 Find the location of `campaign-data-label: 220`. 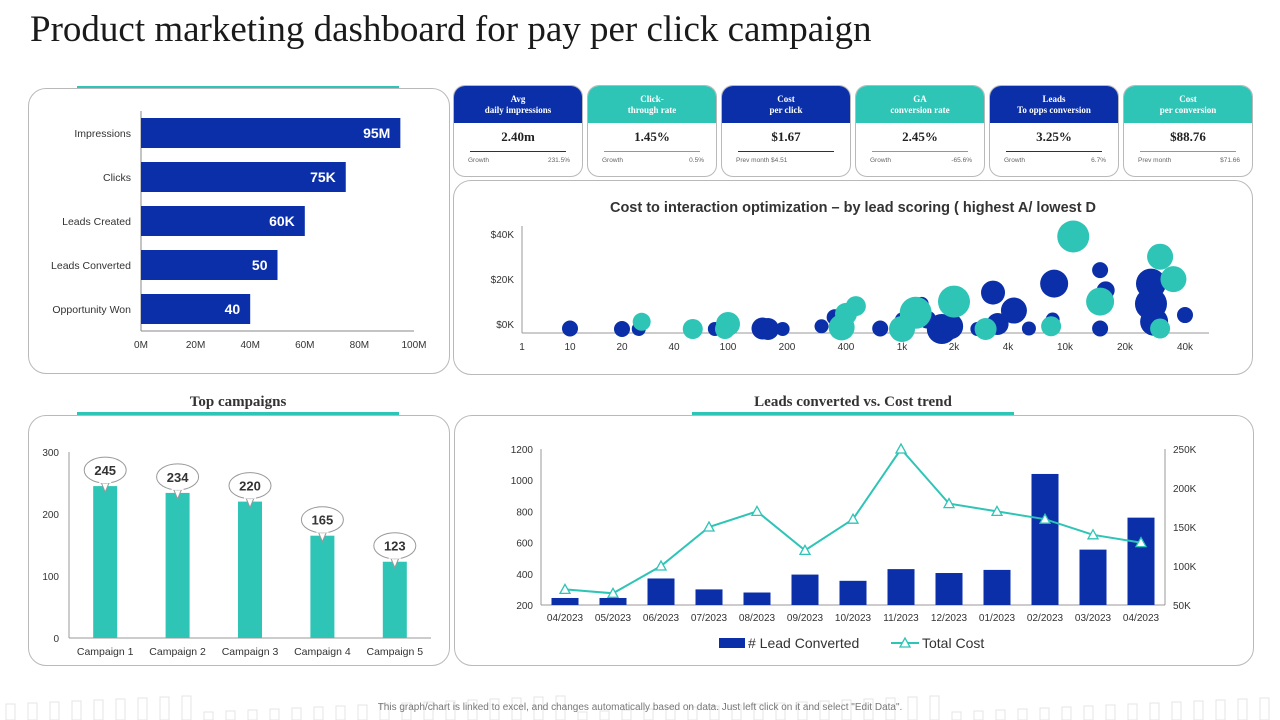

campaign-data-label: 220 is located at coordinates (250, 486).